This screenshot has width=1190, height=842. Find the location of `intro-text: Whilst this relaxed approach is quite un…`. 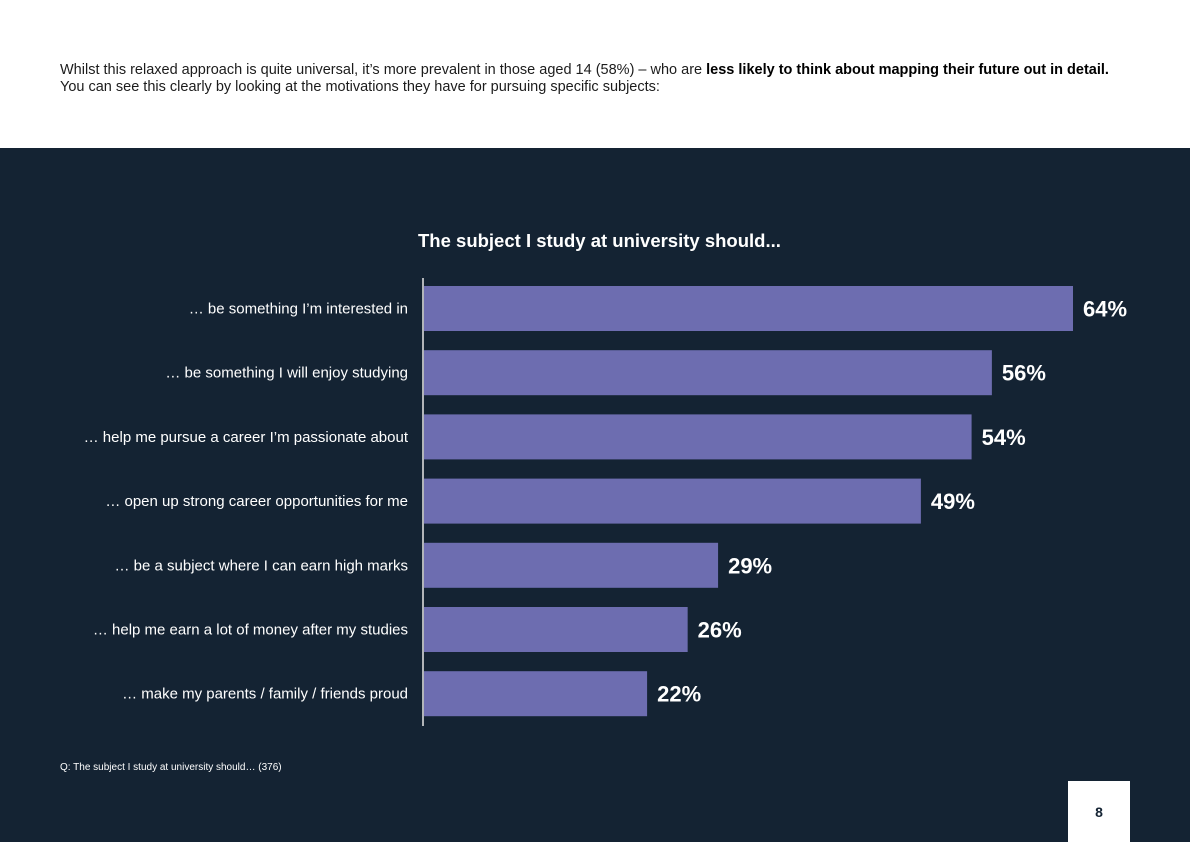

intro-text: Whilst this relaxed approach is quite un… is located at coordinates (383, 70).